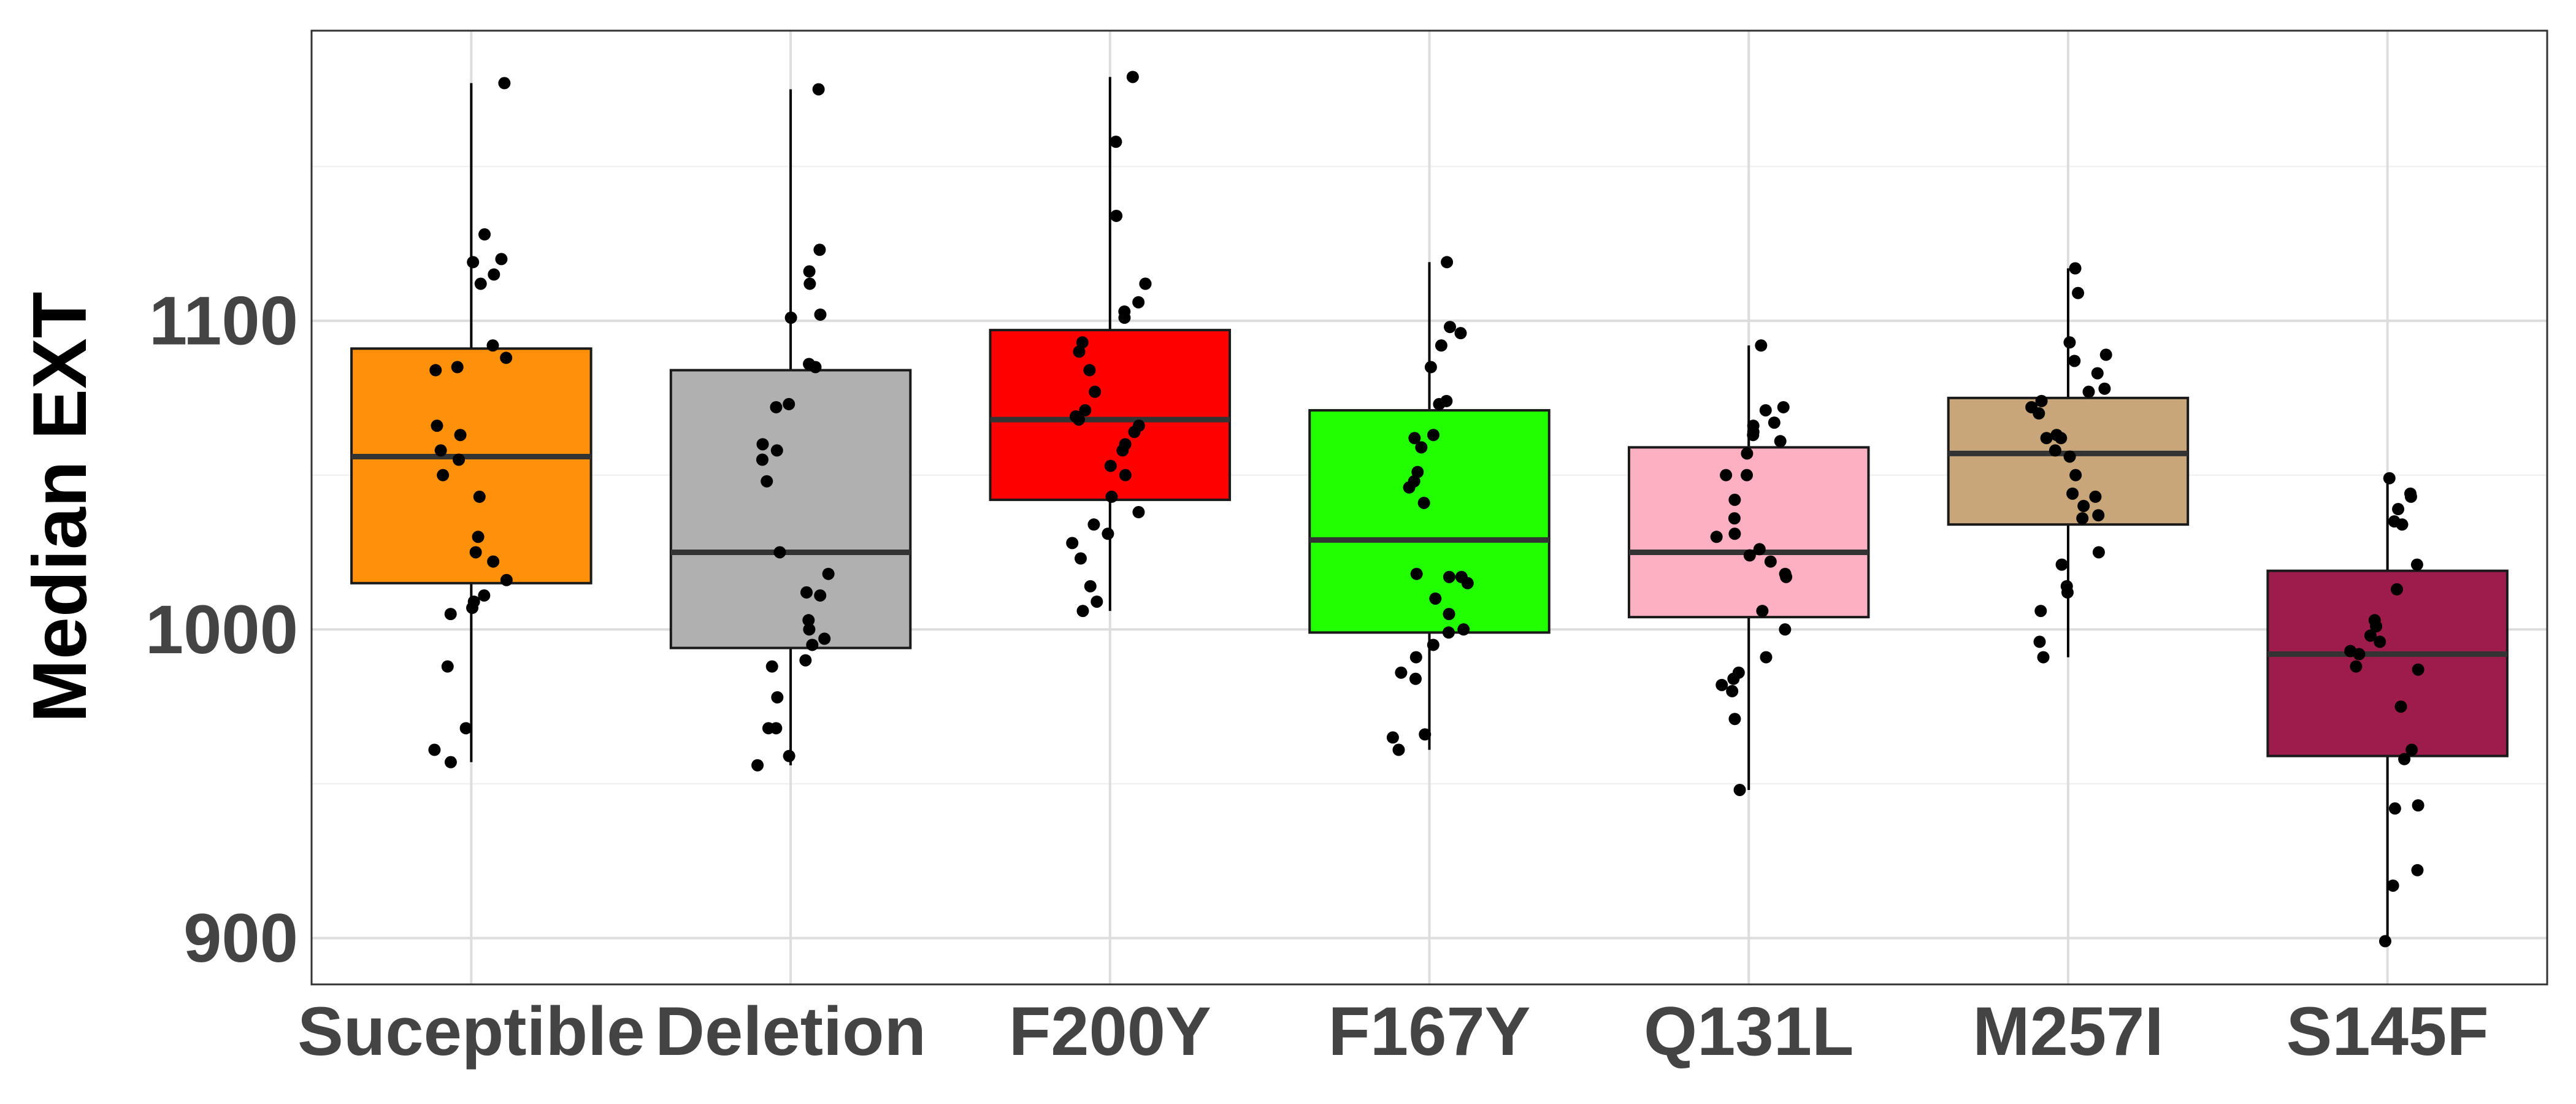 The width and height of the screenshot is (2576, 1104). What do you see at coordinates (1429, 521) in the screenshot?
I see `box-body` at bounding box center [1429, 521].